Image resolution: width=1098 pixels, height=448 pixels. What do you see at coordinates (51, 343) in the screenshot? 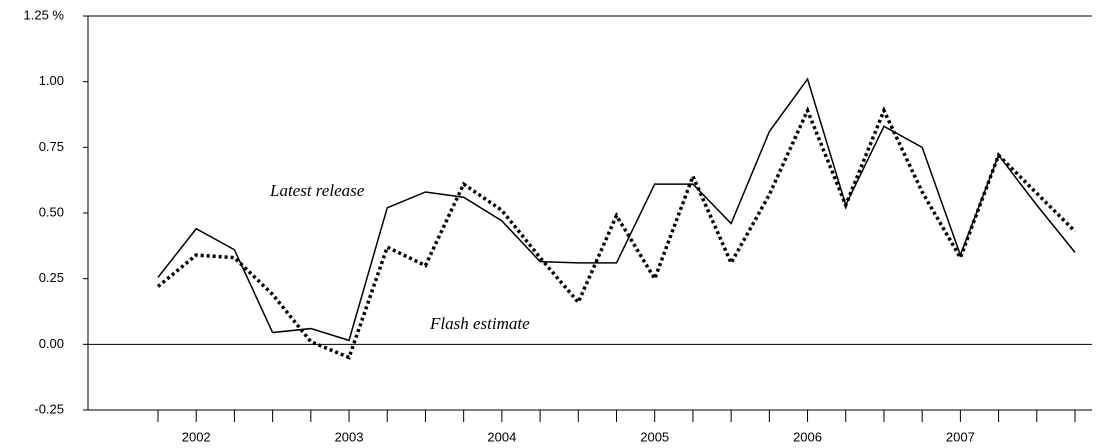
I see `y-tick-label: 0.00` at bounding box center [51, 343].